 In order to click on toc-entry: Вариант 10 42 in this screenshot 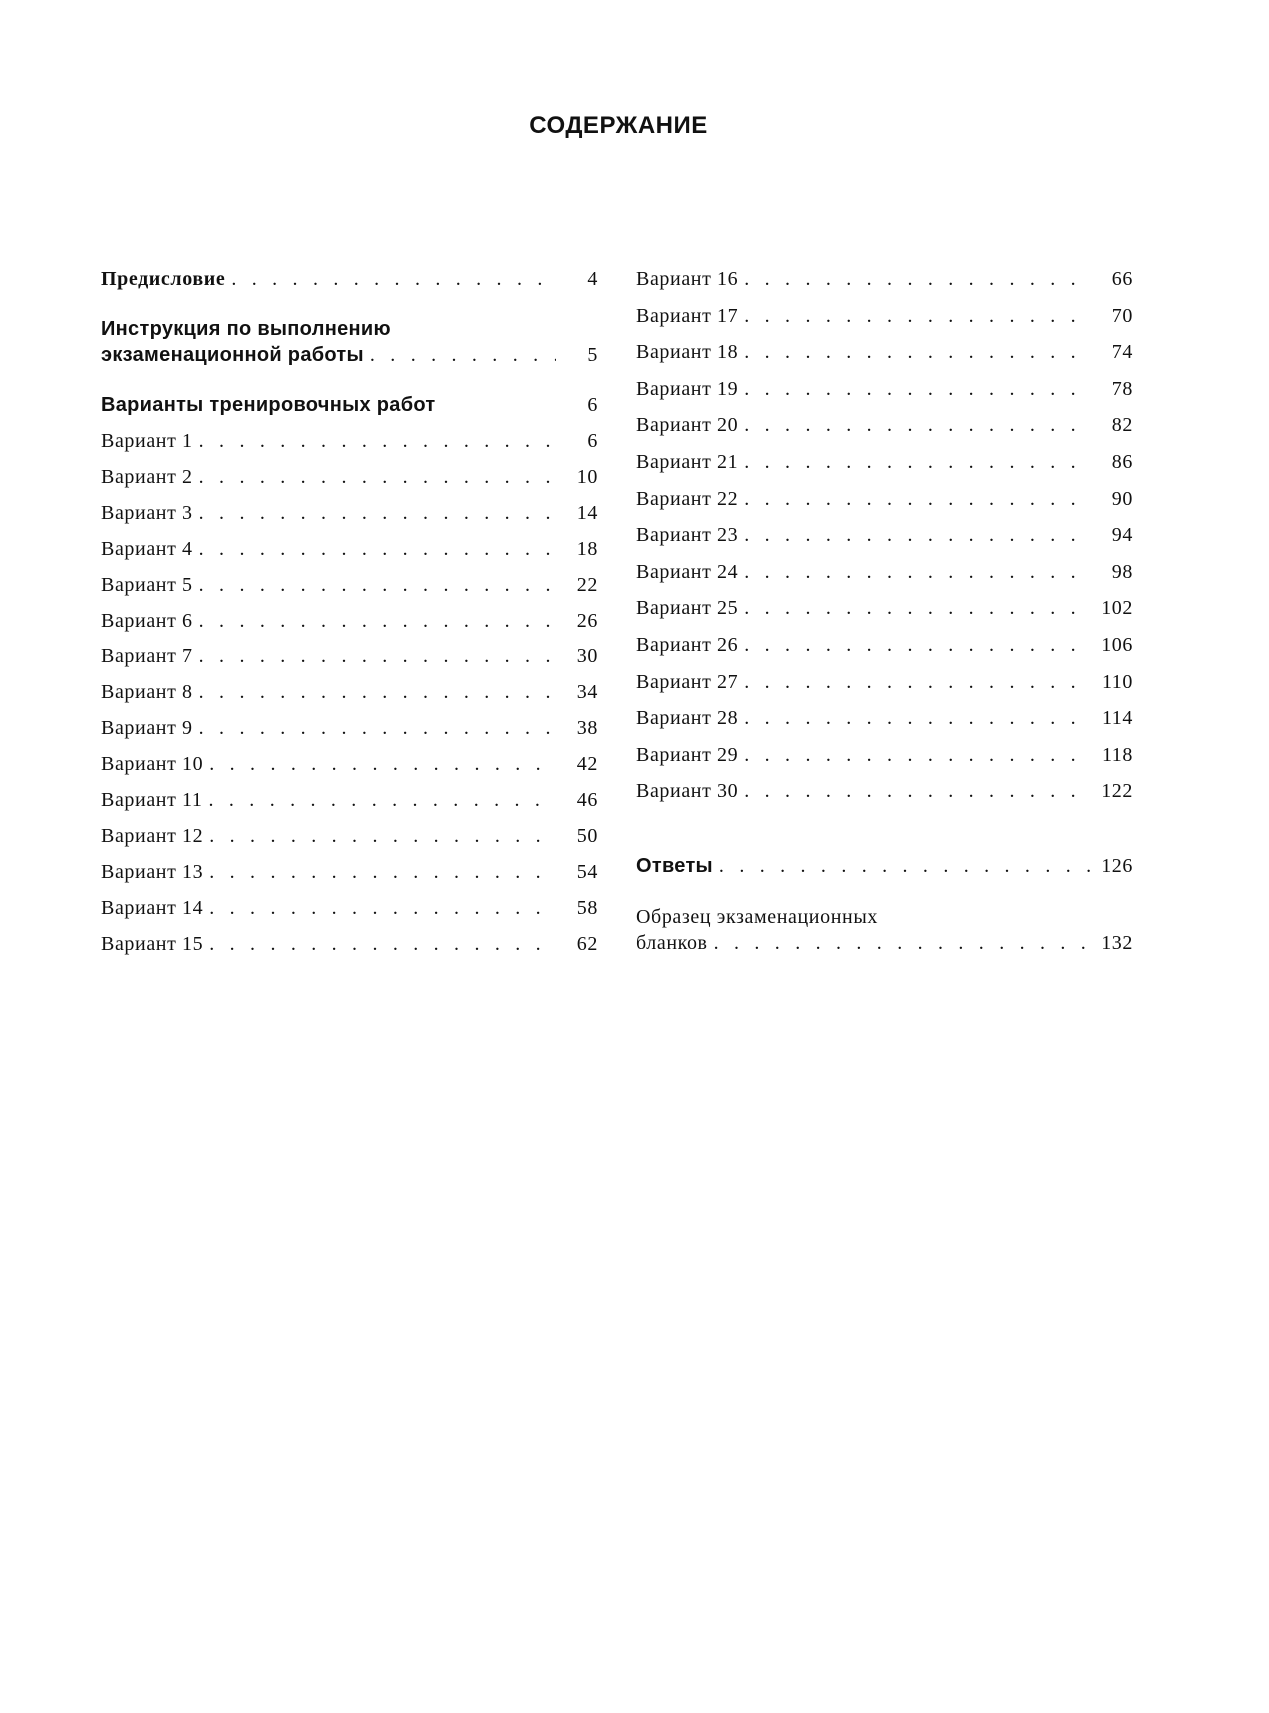, I will do `click(349, 766)`.